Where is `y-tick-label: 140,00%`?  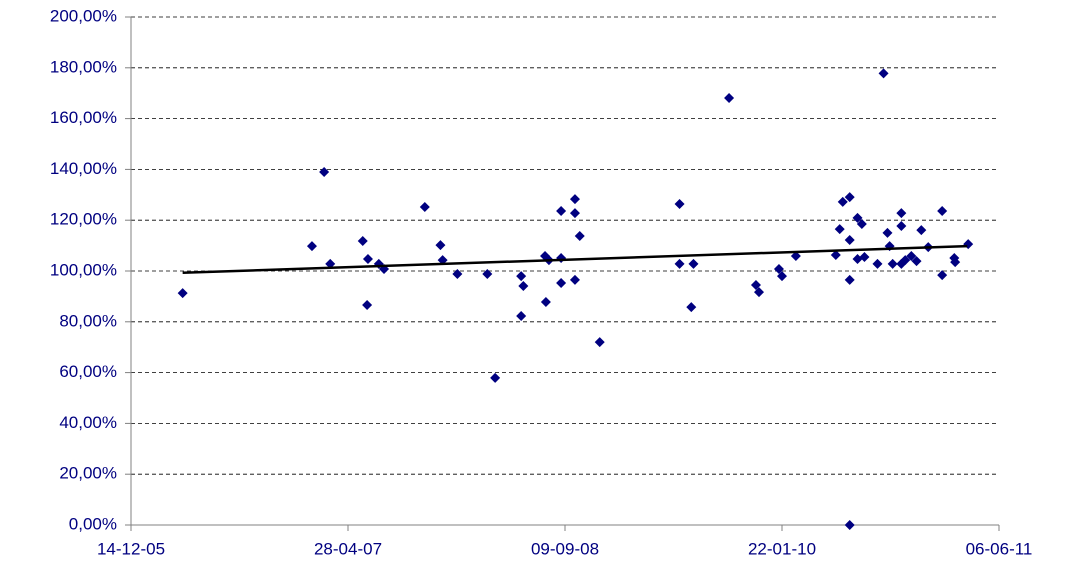 y-tick-label: 140,00% is located at coordinates (83, 168).